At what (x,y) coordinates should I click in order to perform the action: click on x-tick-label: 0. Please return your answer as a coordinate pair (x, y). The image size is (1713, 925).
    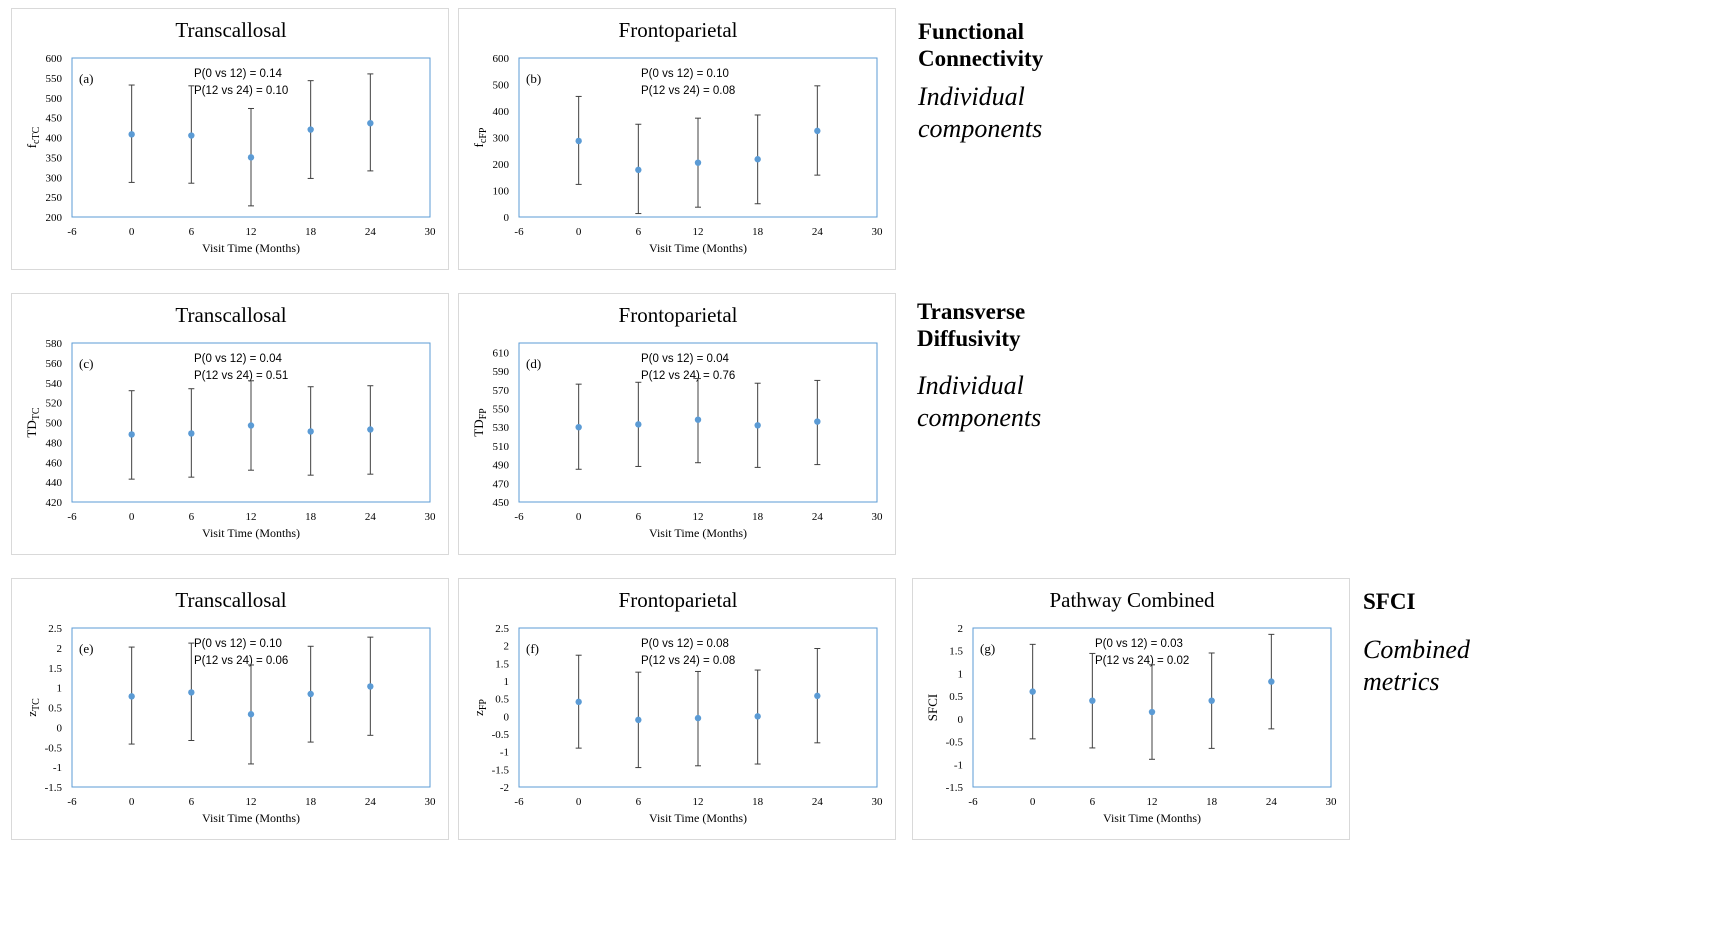
    Looking at the image, I should click on (579, 517).